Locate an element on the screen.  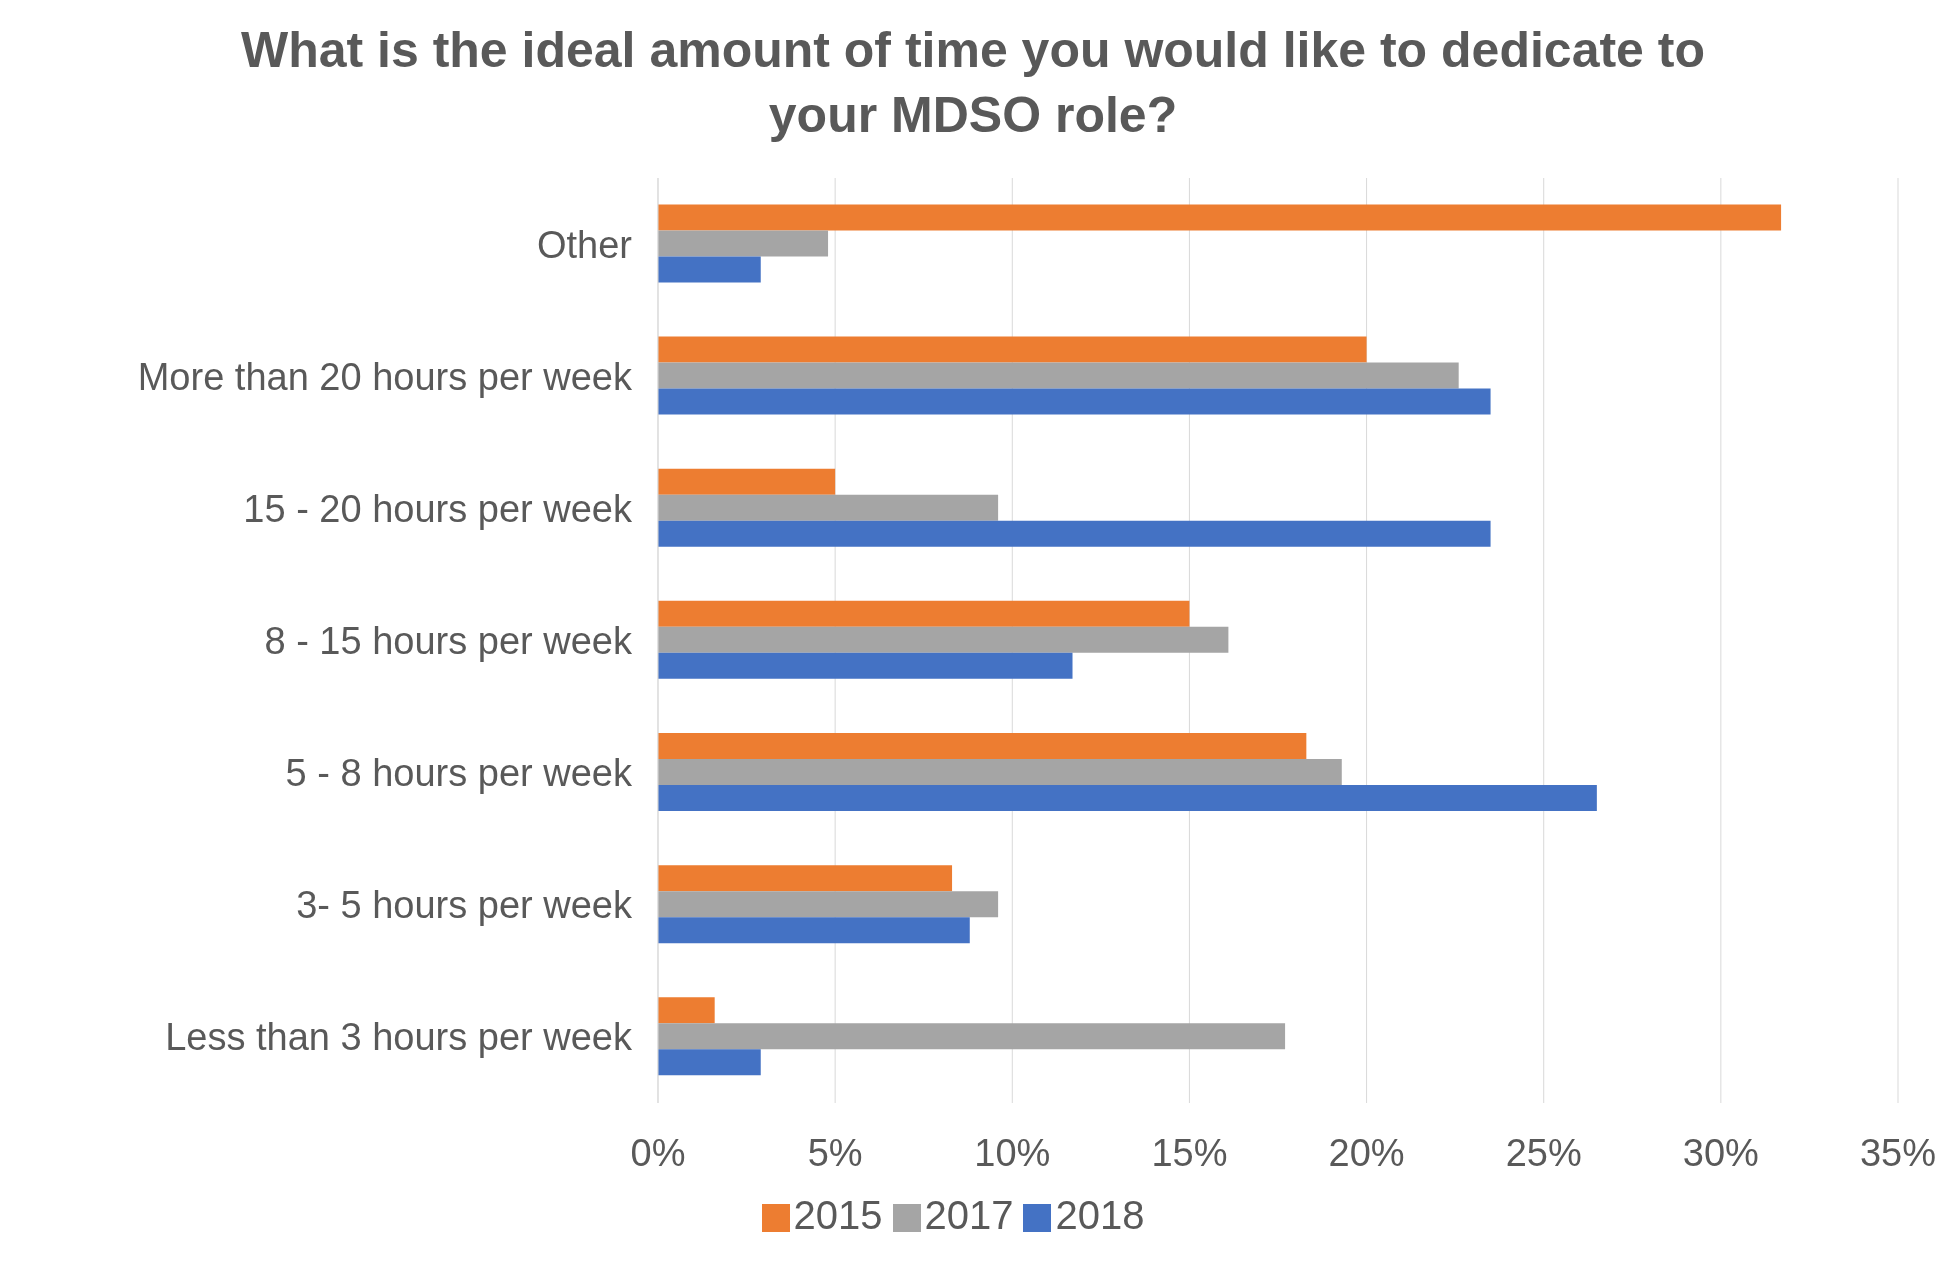
y-tick-label: More than 20 hours per week is located at coordinates (385, 376).